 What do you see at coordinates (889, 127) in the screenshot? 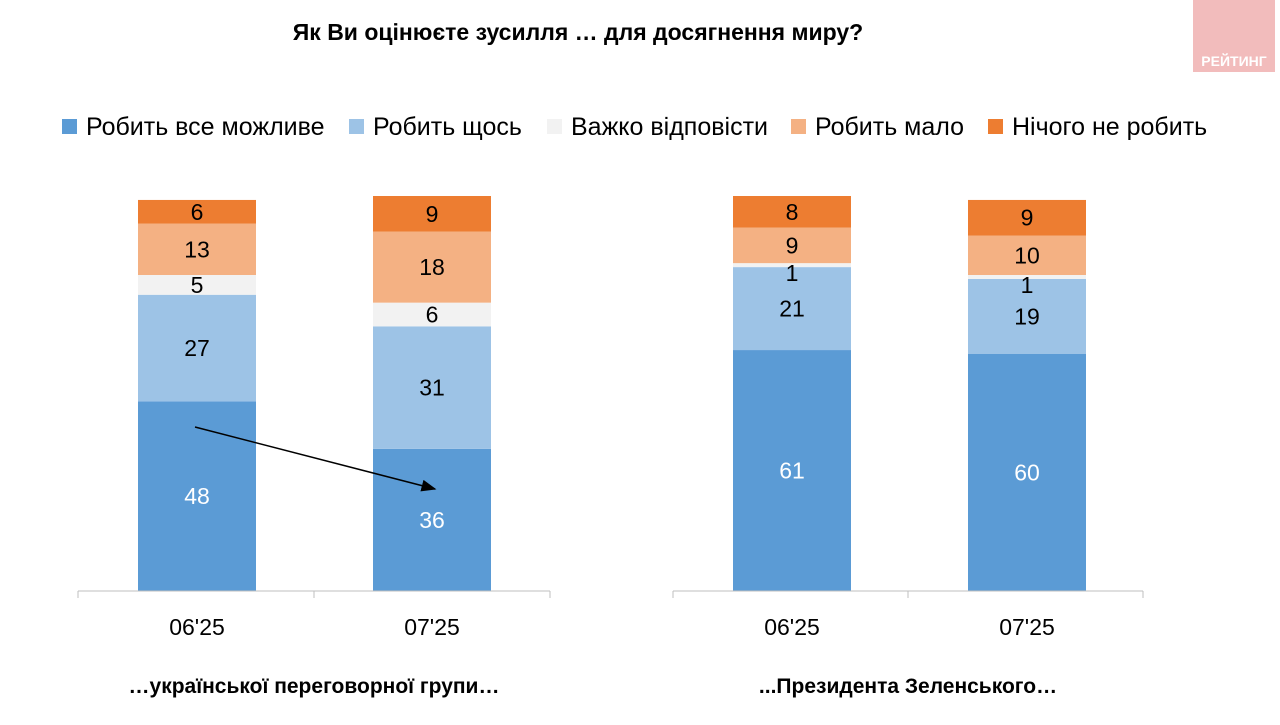
I see `legend-label: Робить мало` at bounding box center [889, 127].